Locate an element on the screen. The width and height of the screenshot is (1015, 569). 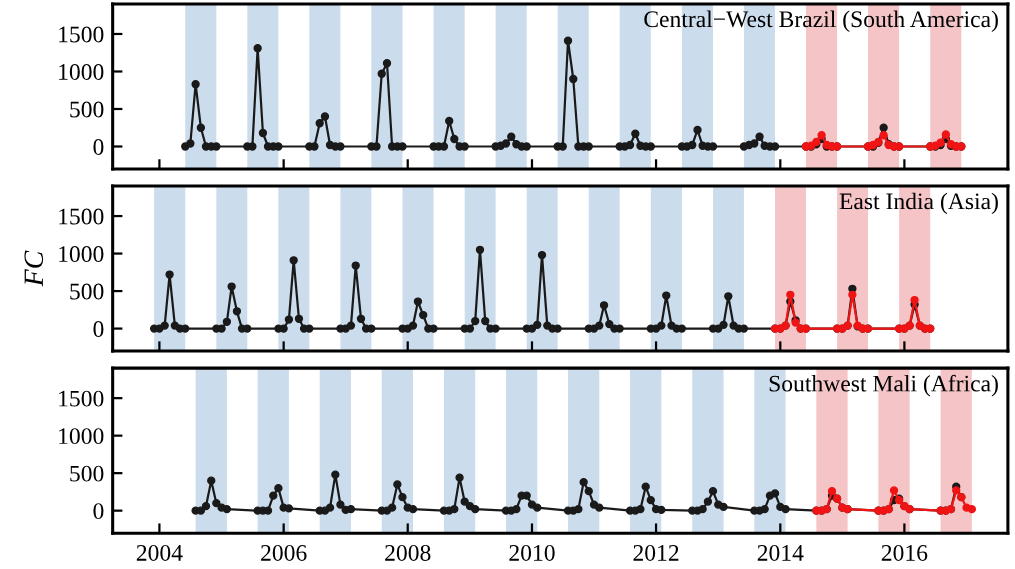
chart-title: Southwest Mali (Africa) is located at coordinates (883, 385).